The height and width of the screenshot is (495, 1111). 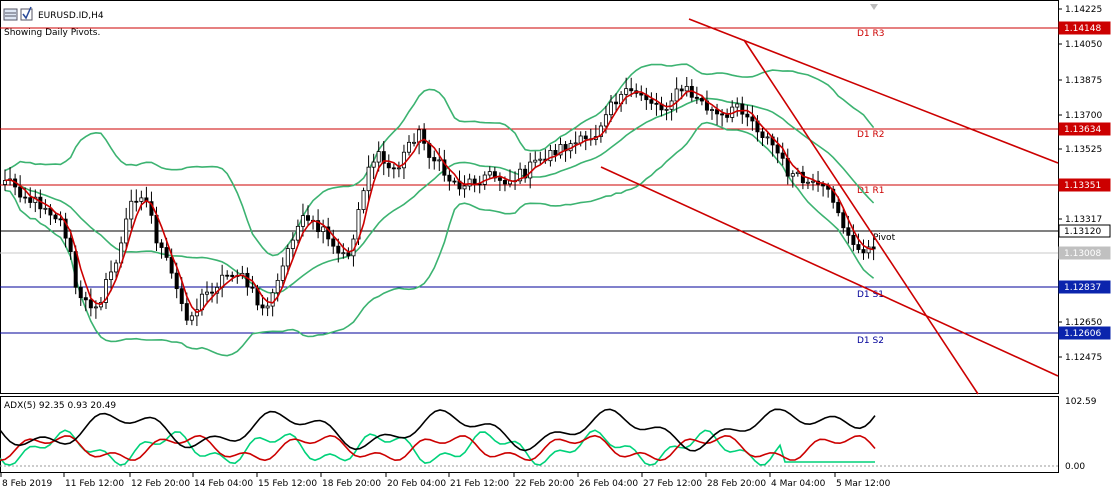 What do you see at coordinates (874, 7) in the screenshot?
I see `shift-marker-icon` at bounding box center [874, 7].